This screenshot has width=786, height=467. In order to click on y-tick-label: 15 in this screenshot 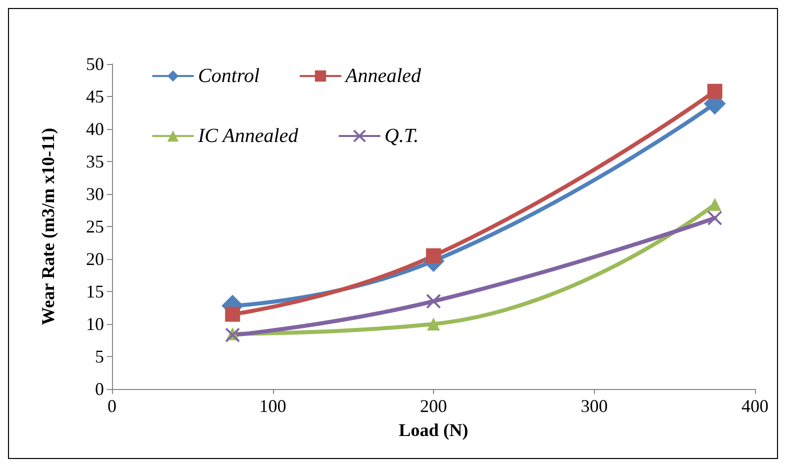, I will do `click(95, 292)`.